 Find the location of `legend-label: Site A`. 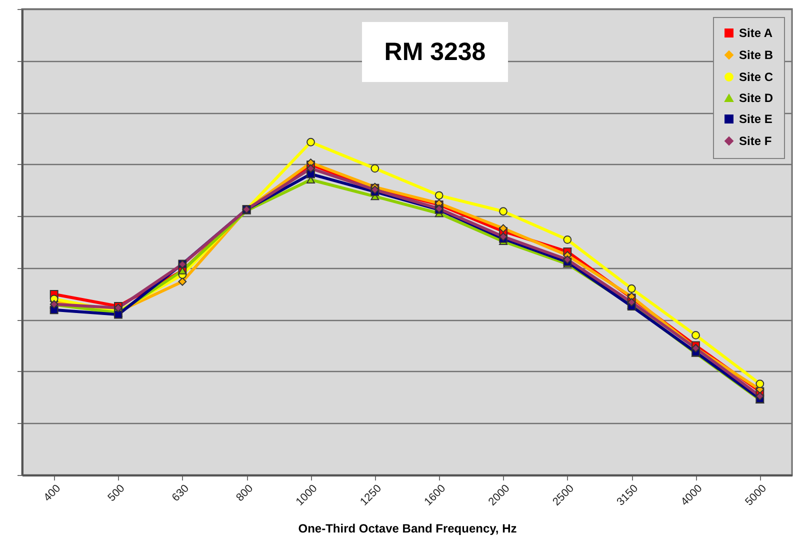

legend-label: Site A is located at coordinates (756, 33).